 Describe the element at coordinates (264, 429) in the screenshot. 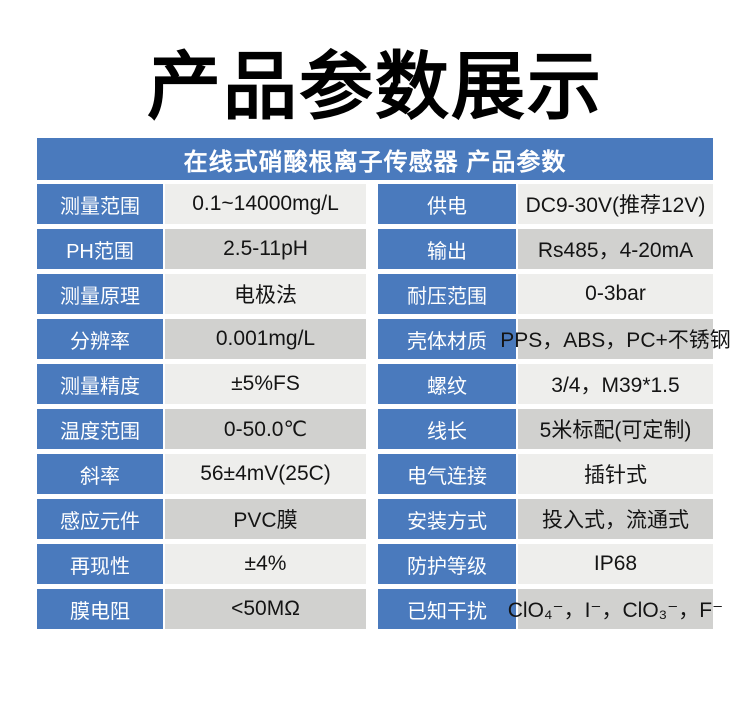

I see `spec-value-left: 0-50.0℃` at that location.